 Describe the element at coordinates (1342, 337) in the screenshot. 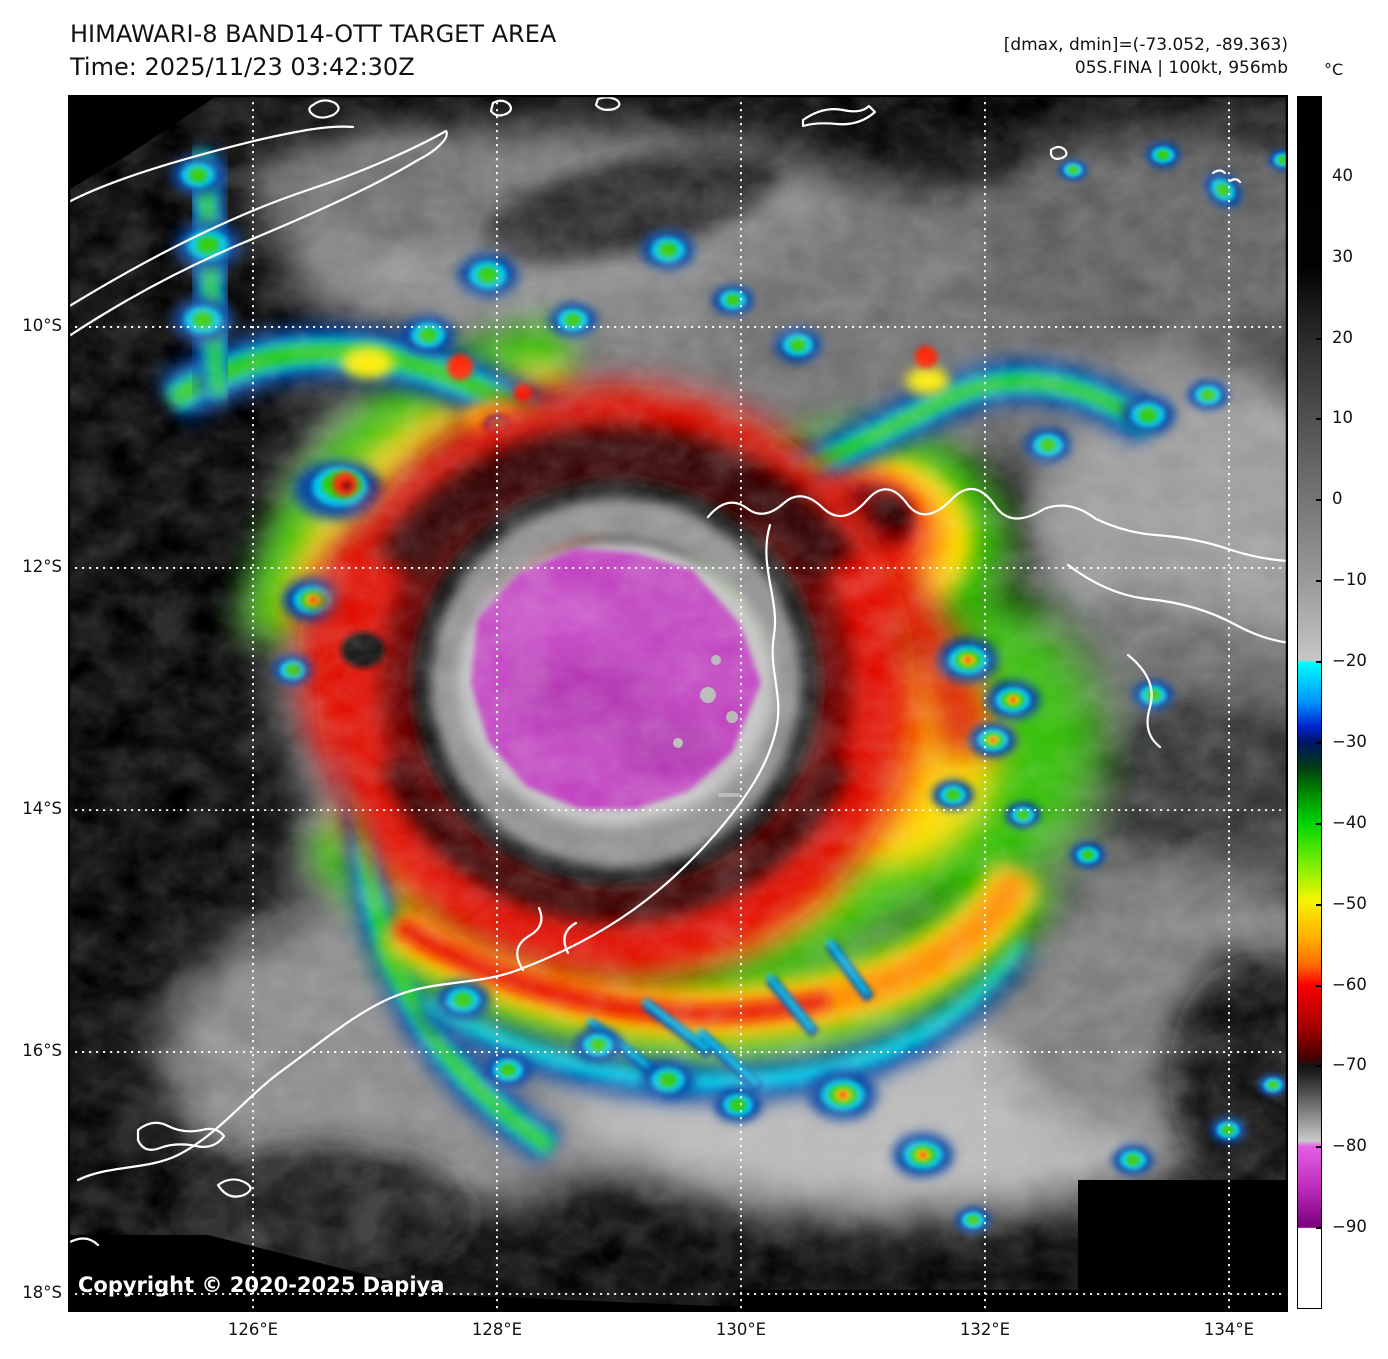

I see `colorbar-tick-label: 20` at that location.